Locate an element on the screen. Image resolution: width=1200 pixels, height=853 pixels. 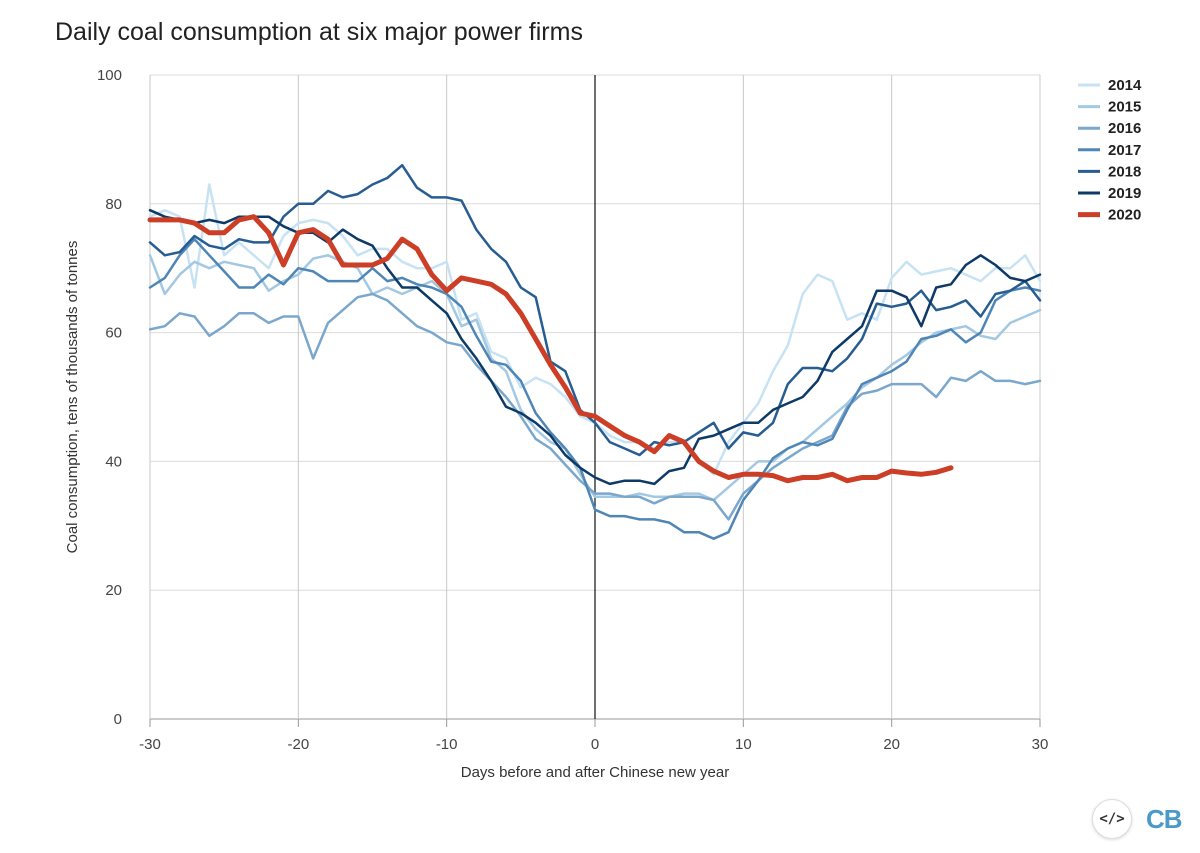
legend: 2014 2015 2016 2017 2018 2019 2020 is located at coordinates (1110, 150).